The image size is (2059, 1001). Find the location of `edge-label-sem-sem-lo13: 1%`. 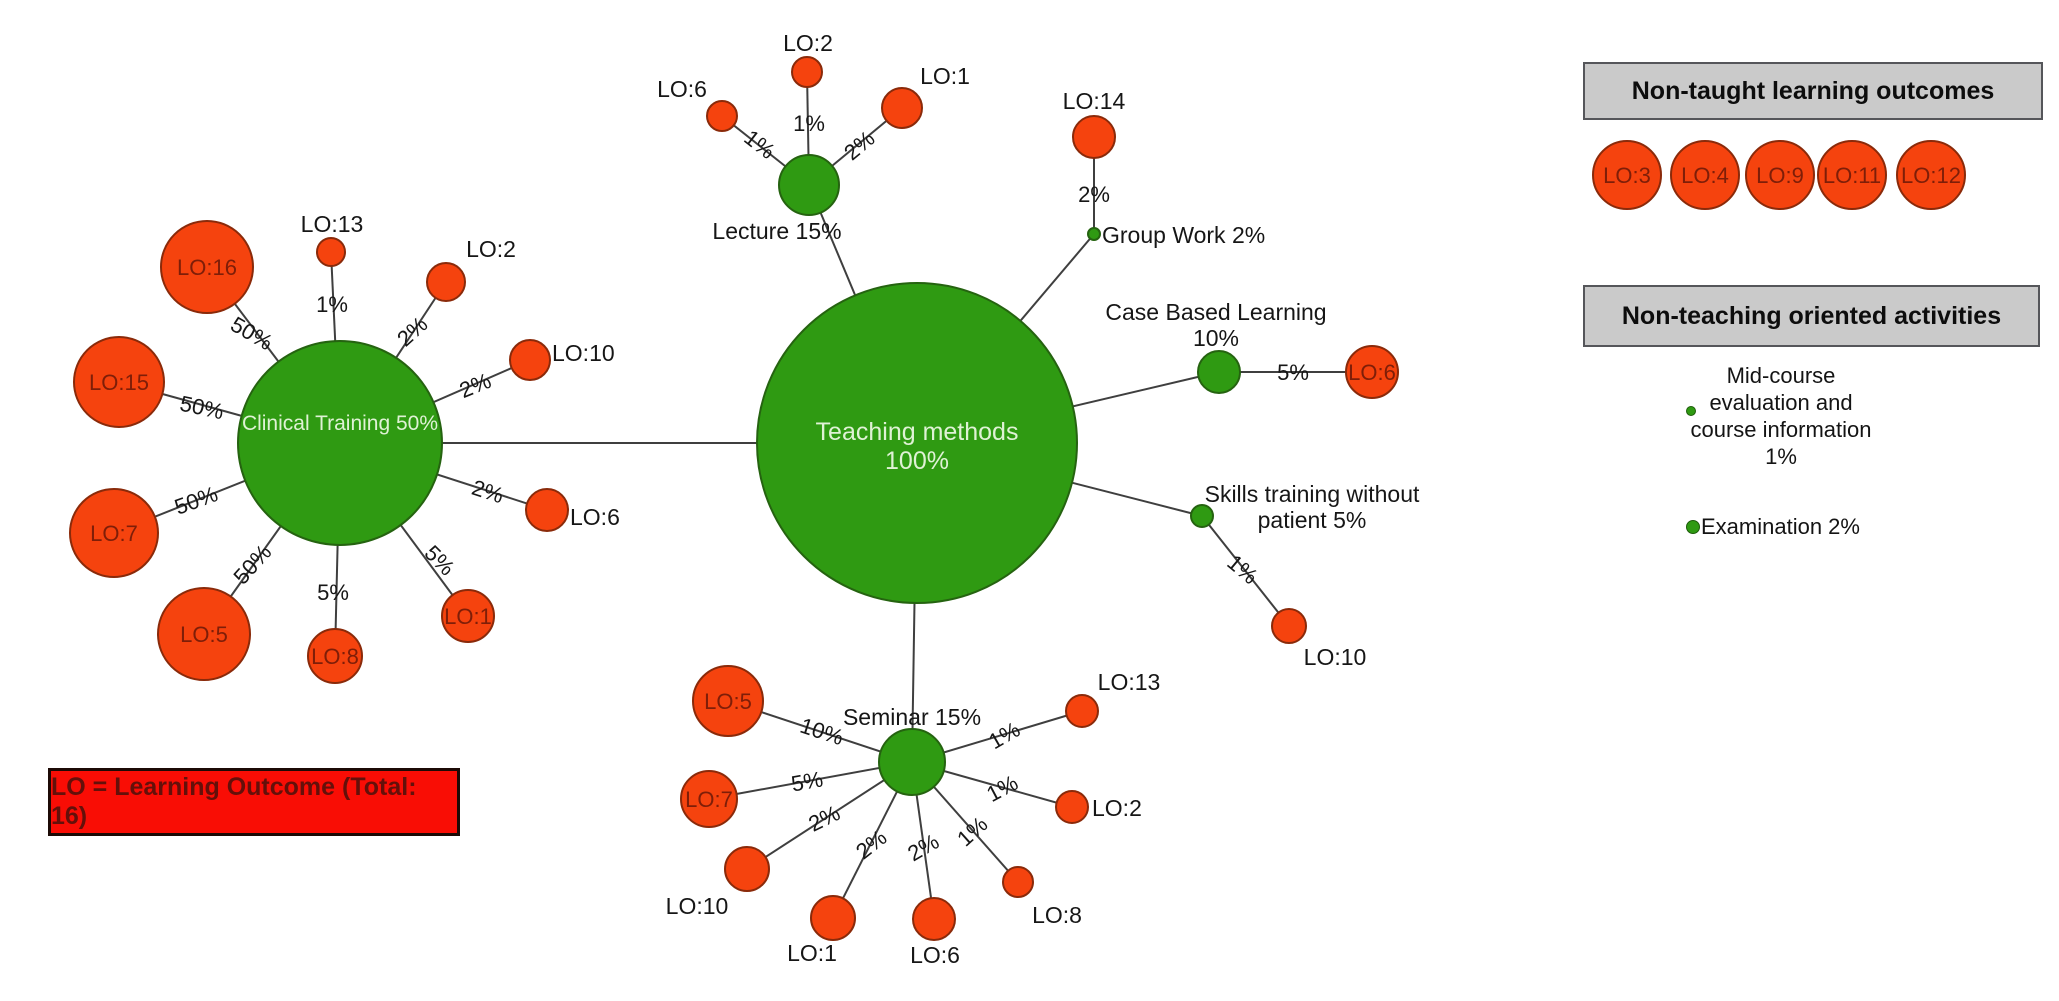

edge-label-sem-sem-lo13: 1% is located at coordinates (1004, 736).